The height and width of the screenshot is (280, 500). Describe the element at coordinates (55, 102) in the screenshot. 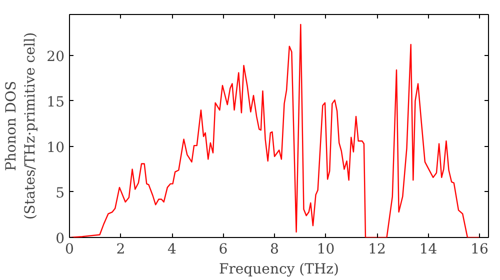

I see `y-tick-label: 15` at that location.